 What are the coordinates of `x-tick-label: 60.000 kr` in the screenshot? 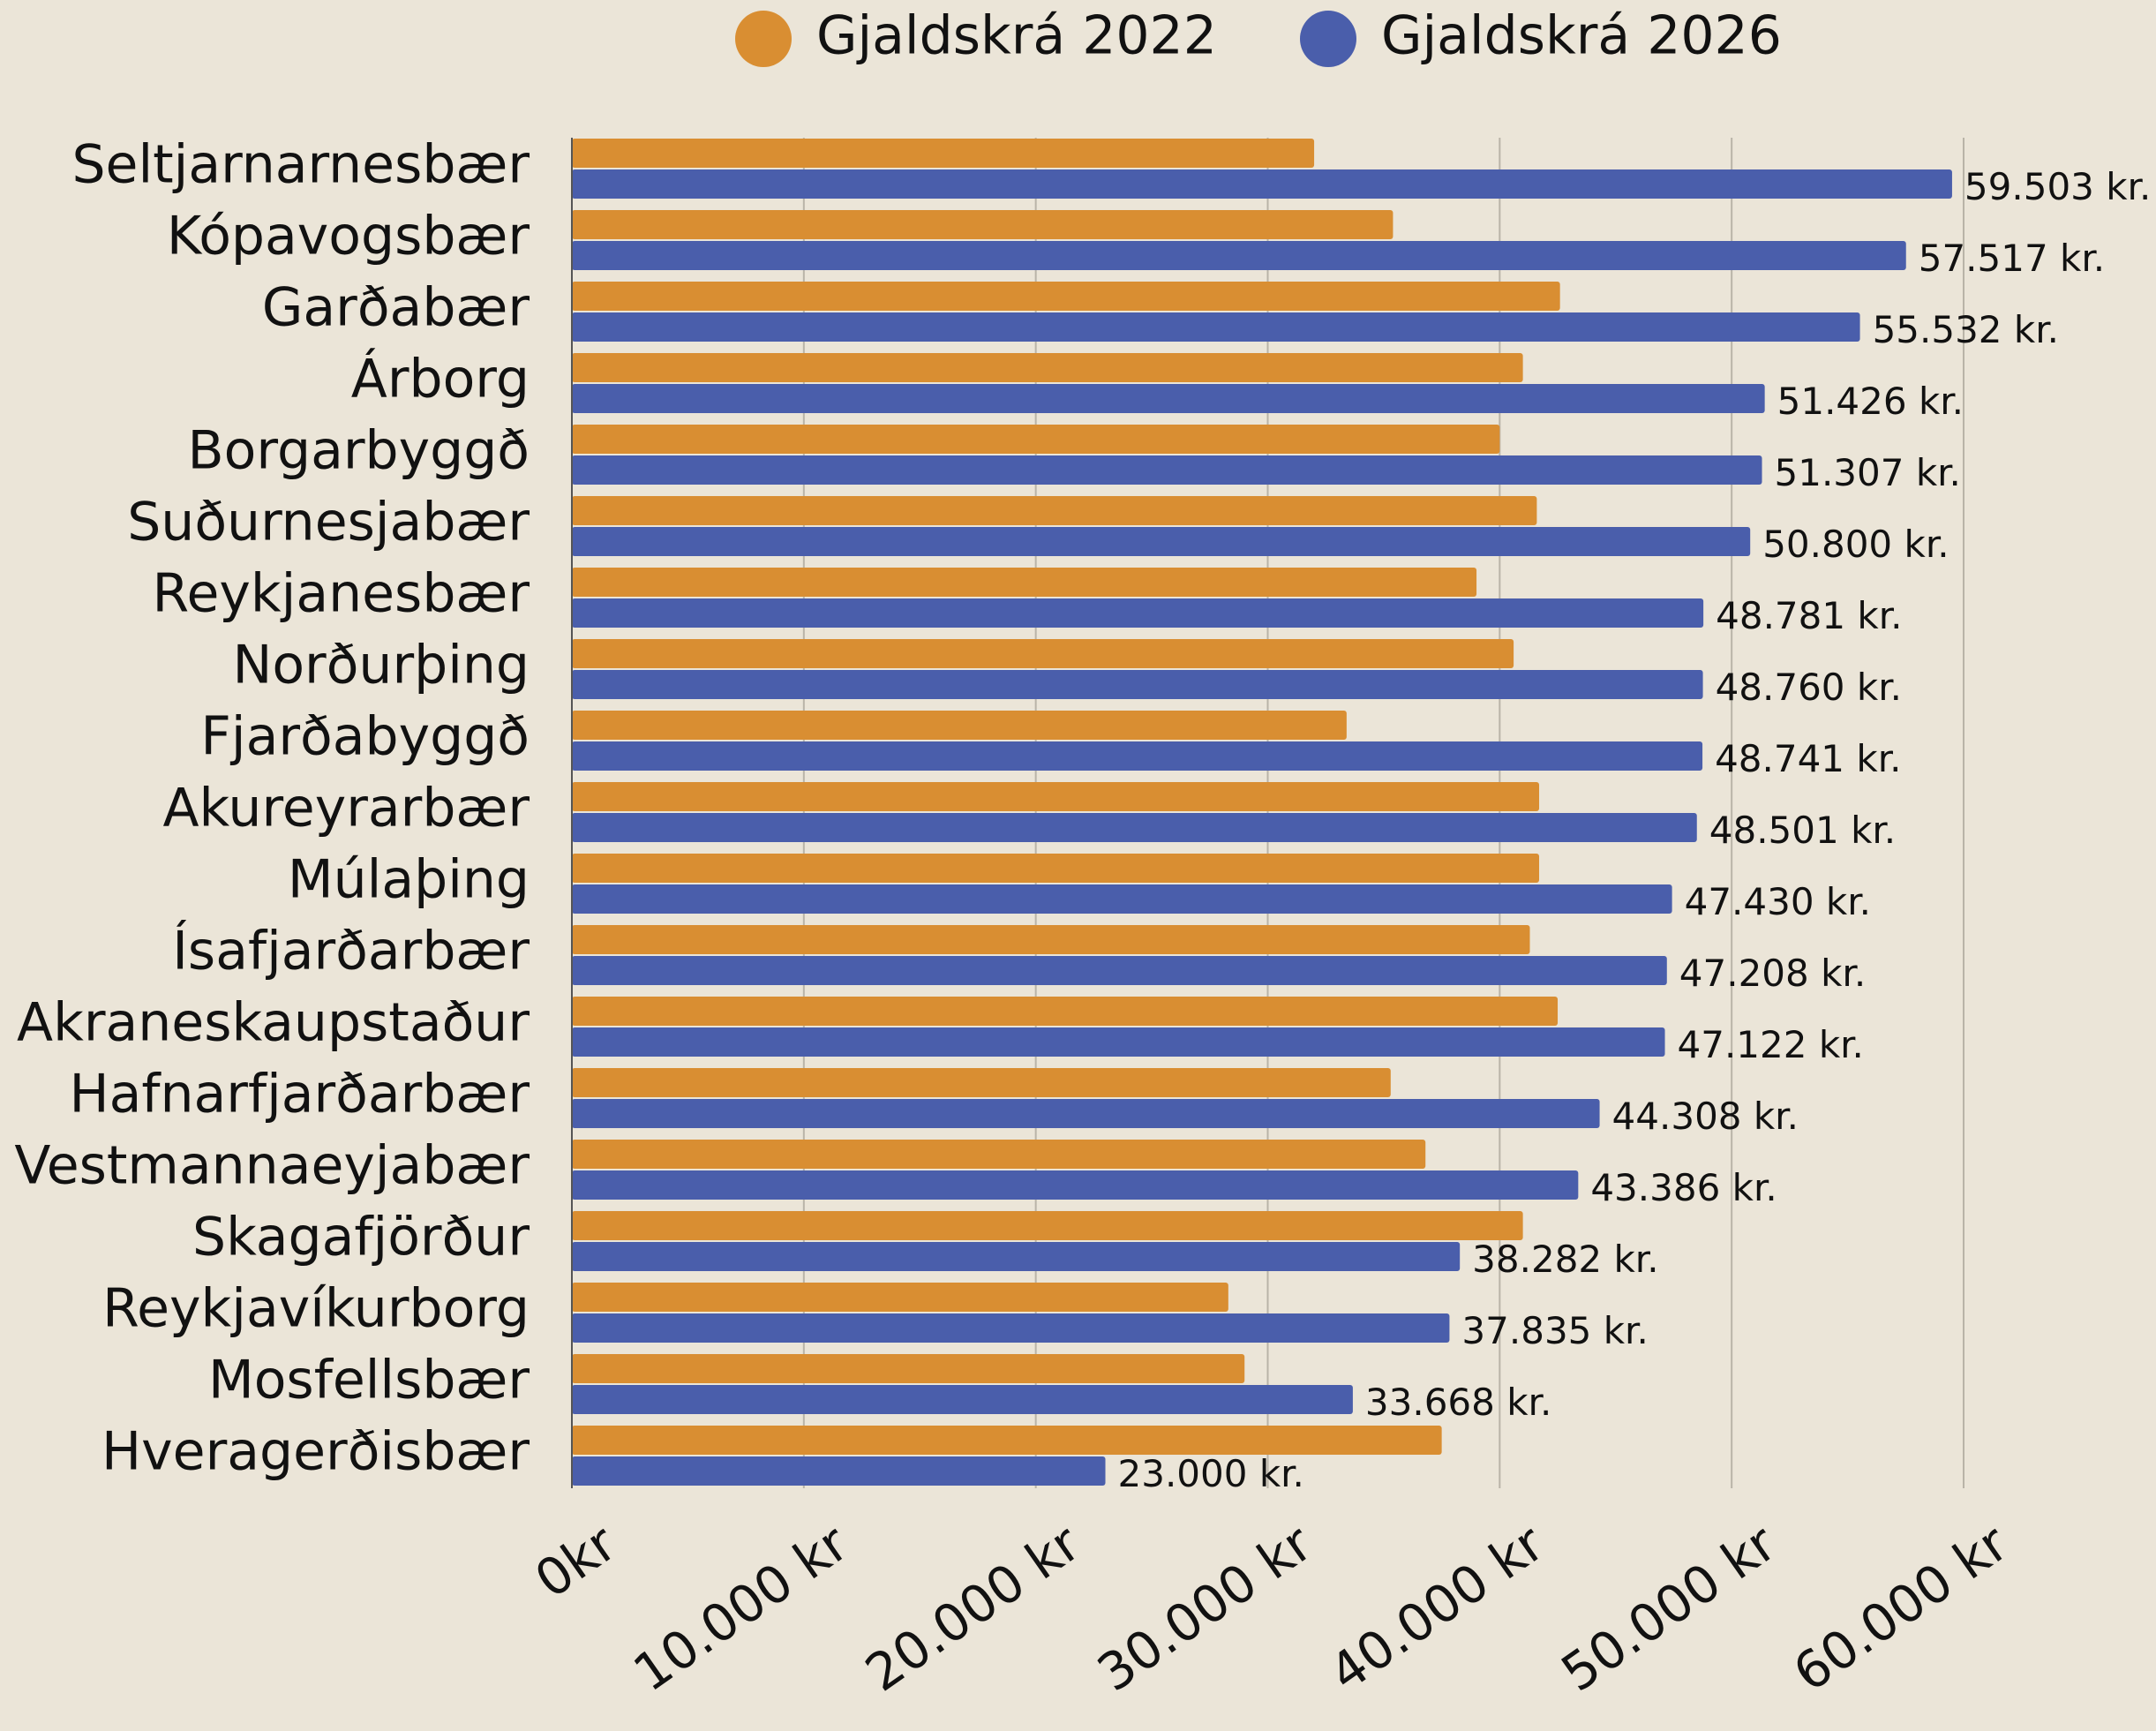 It's located at (1901, 1608).